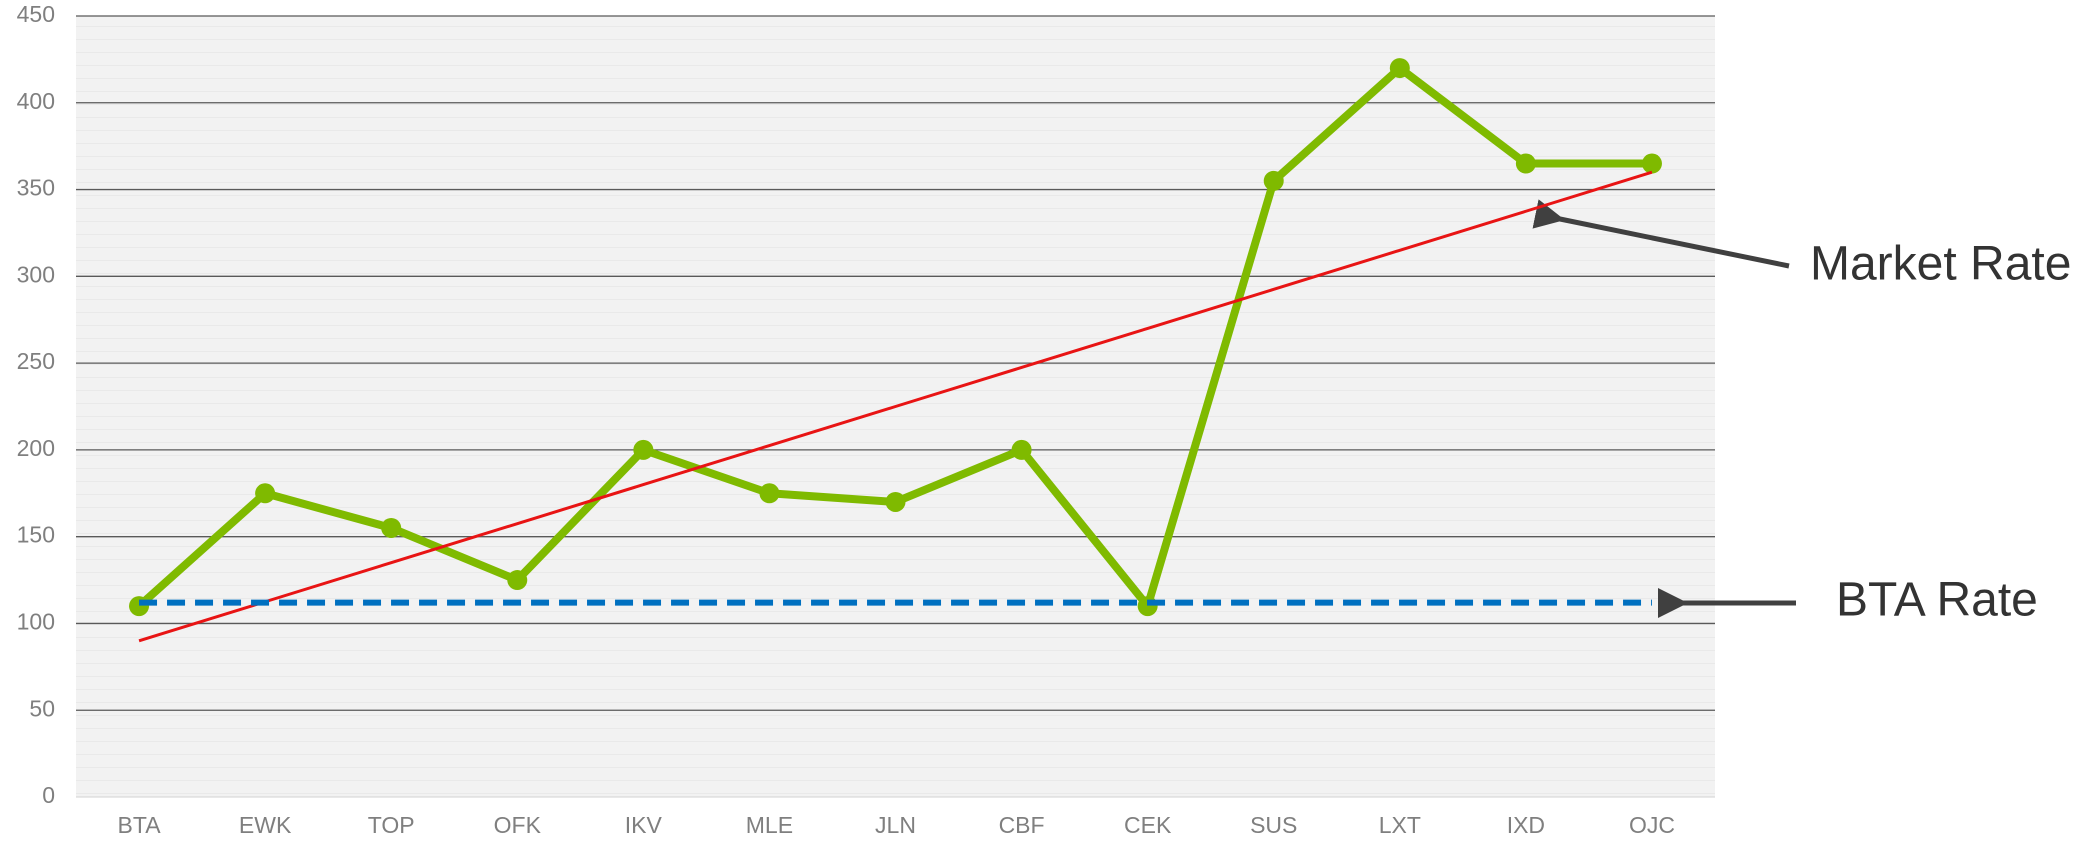 This screenshot has height=842, width=2086. Describe the element at coordinates (1400, 825) in the screenshot. I see `x-tick-label: LXT` at that location.